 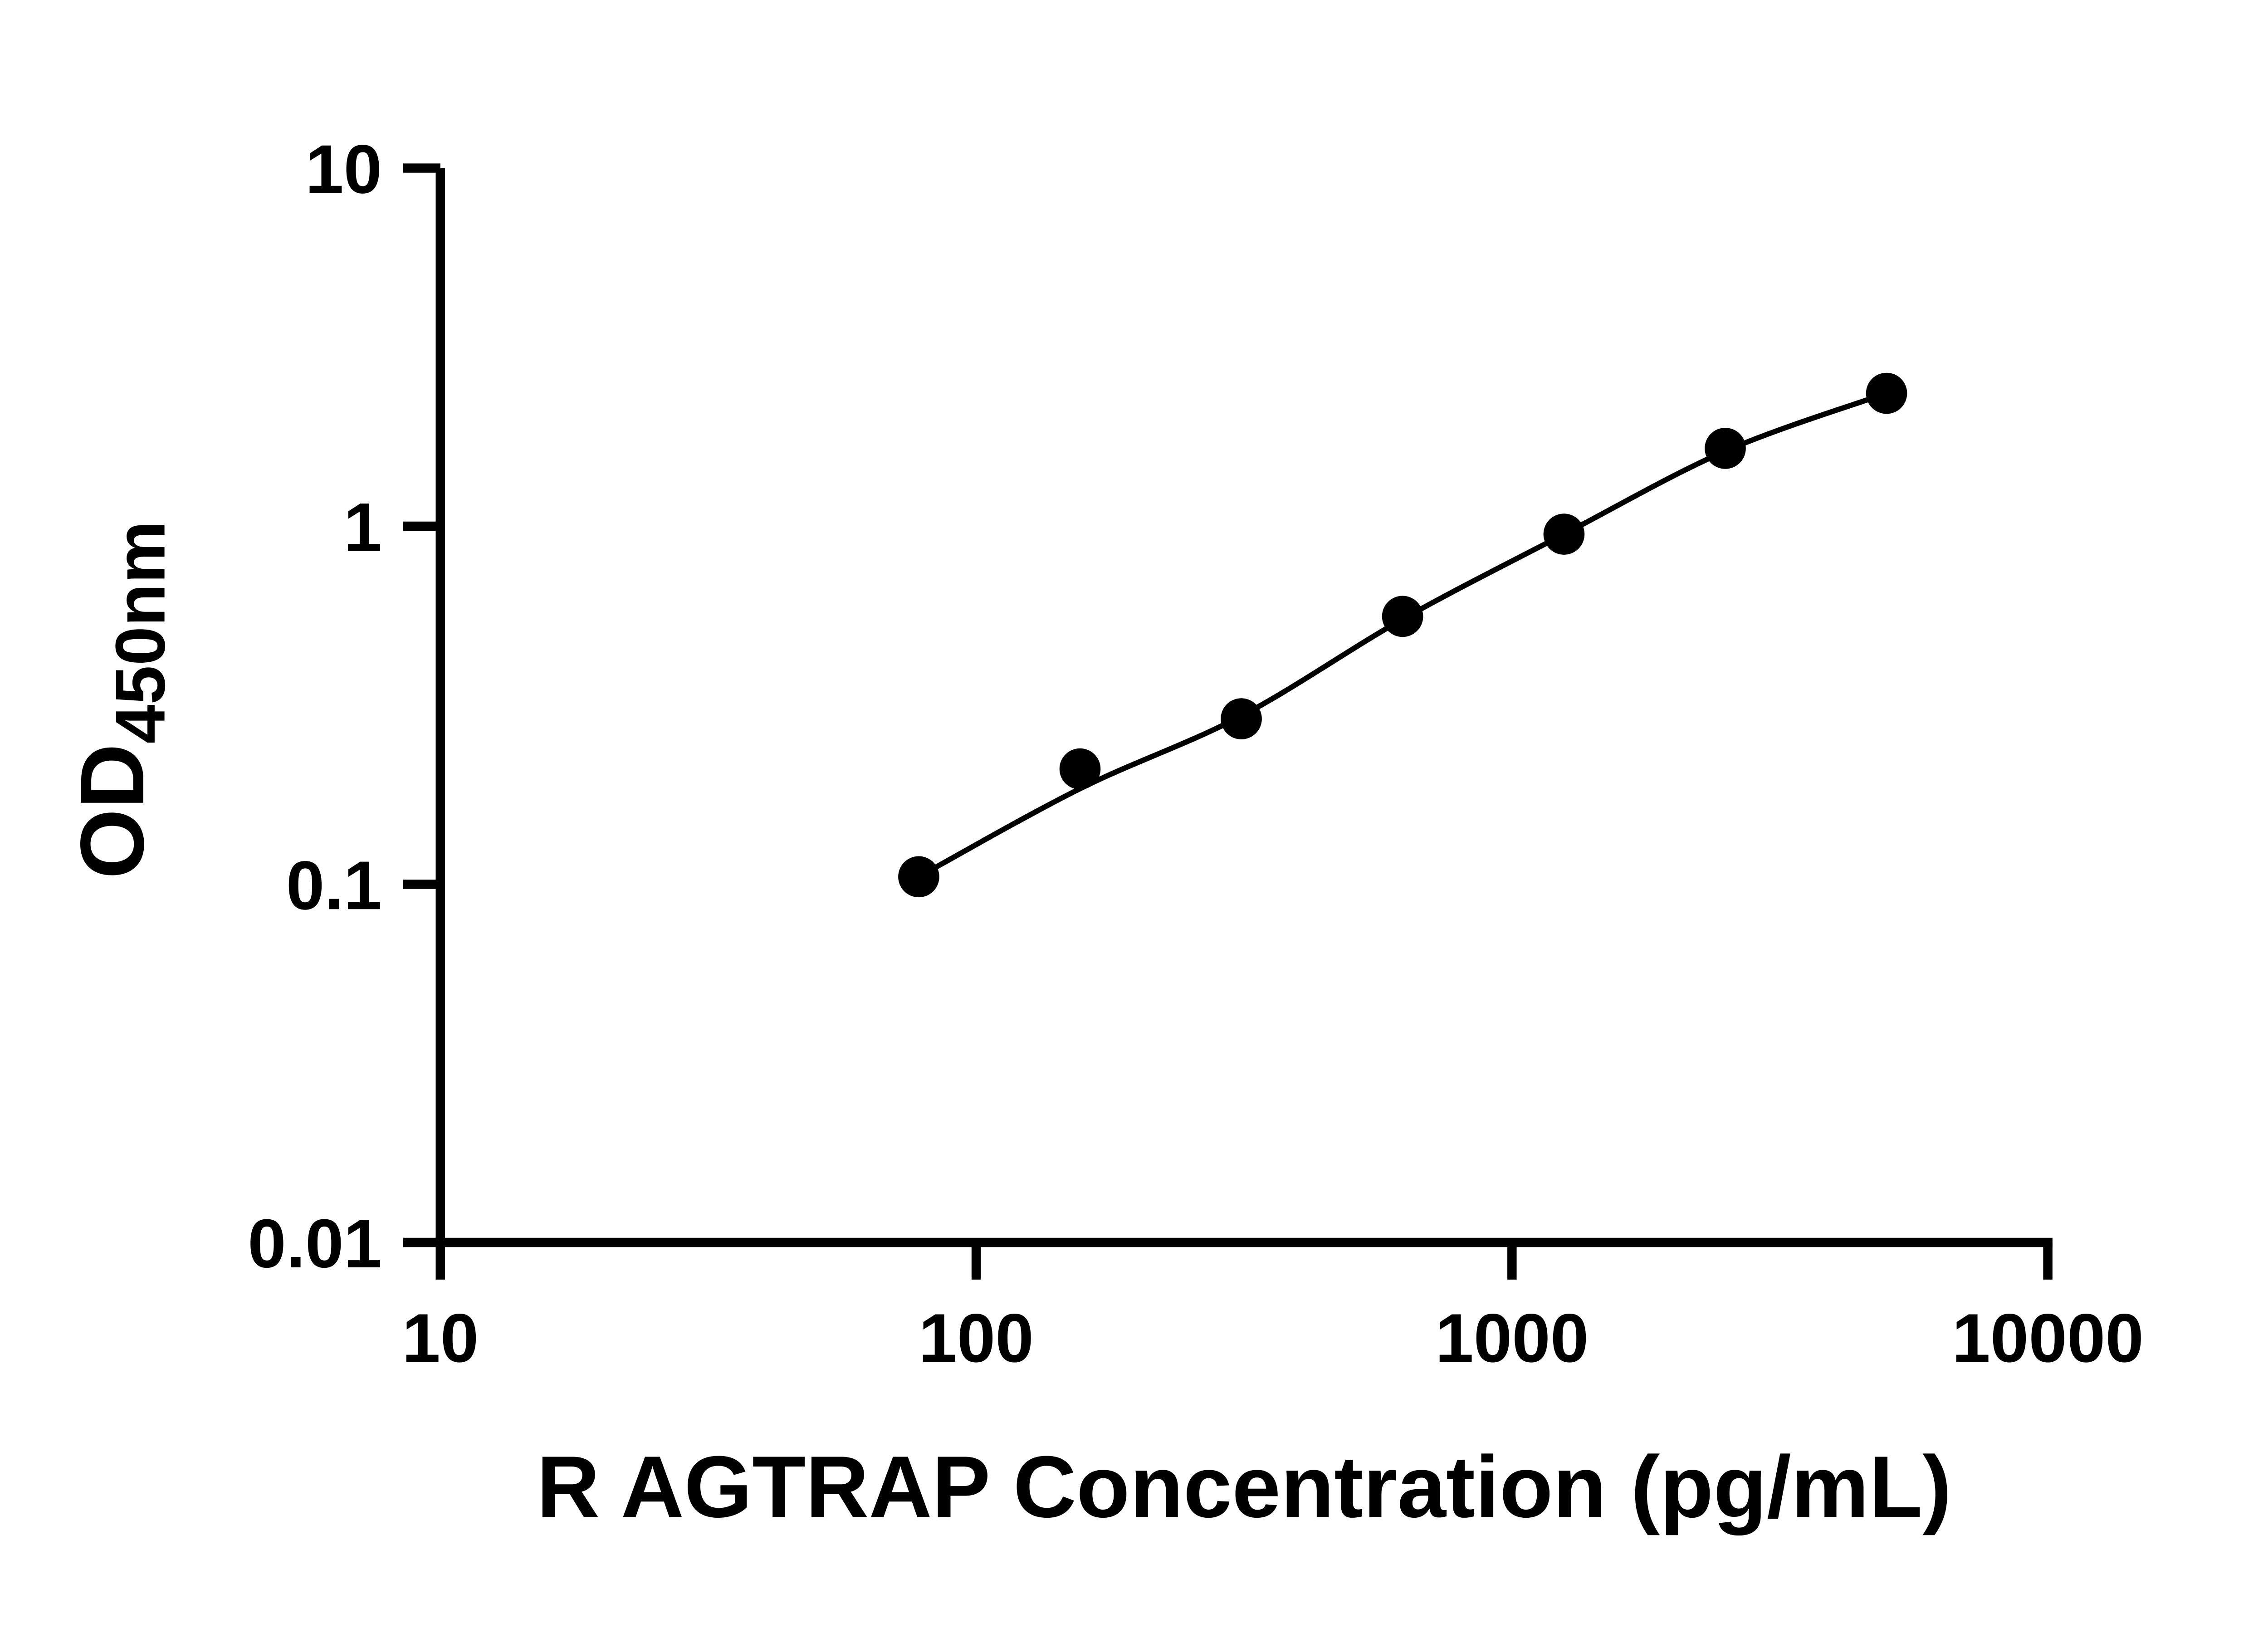 What do you see at coordinates (1245, 1486) in the screenshot?
I see `x-axis-title: R AGTRAP Concentration (pg/mL)` at bounding box center [1245, 1486].